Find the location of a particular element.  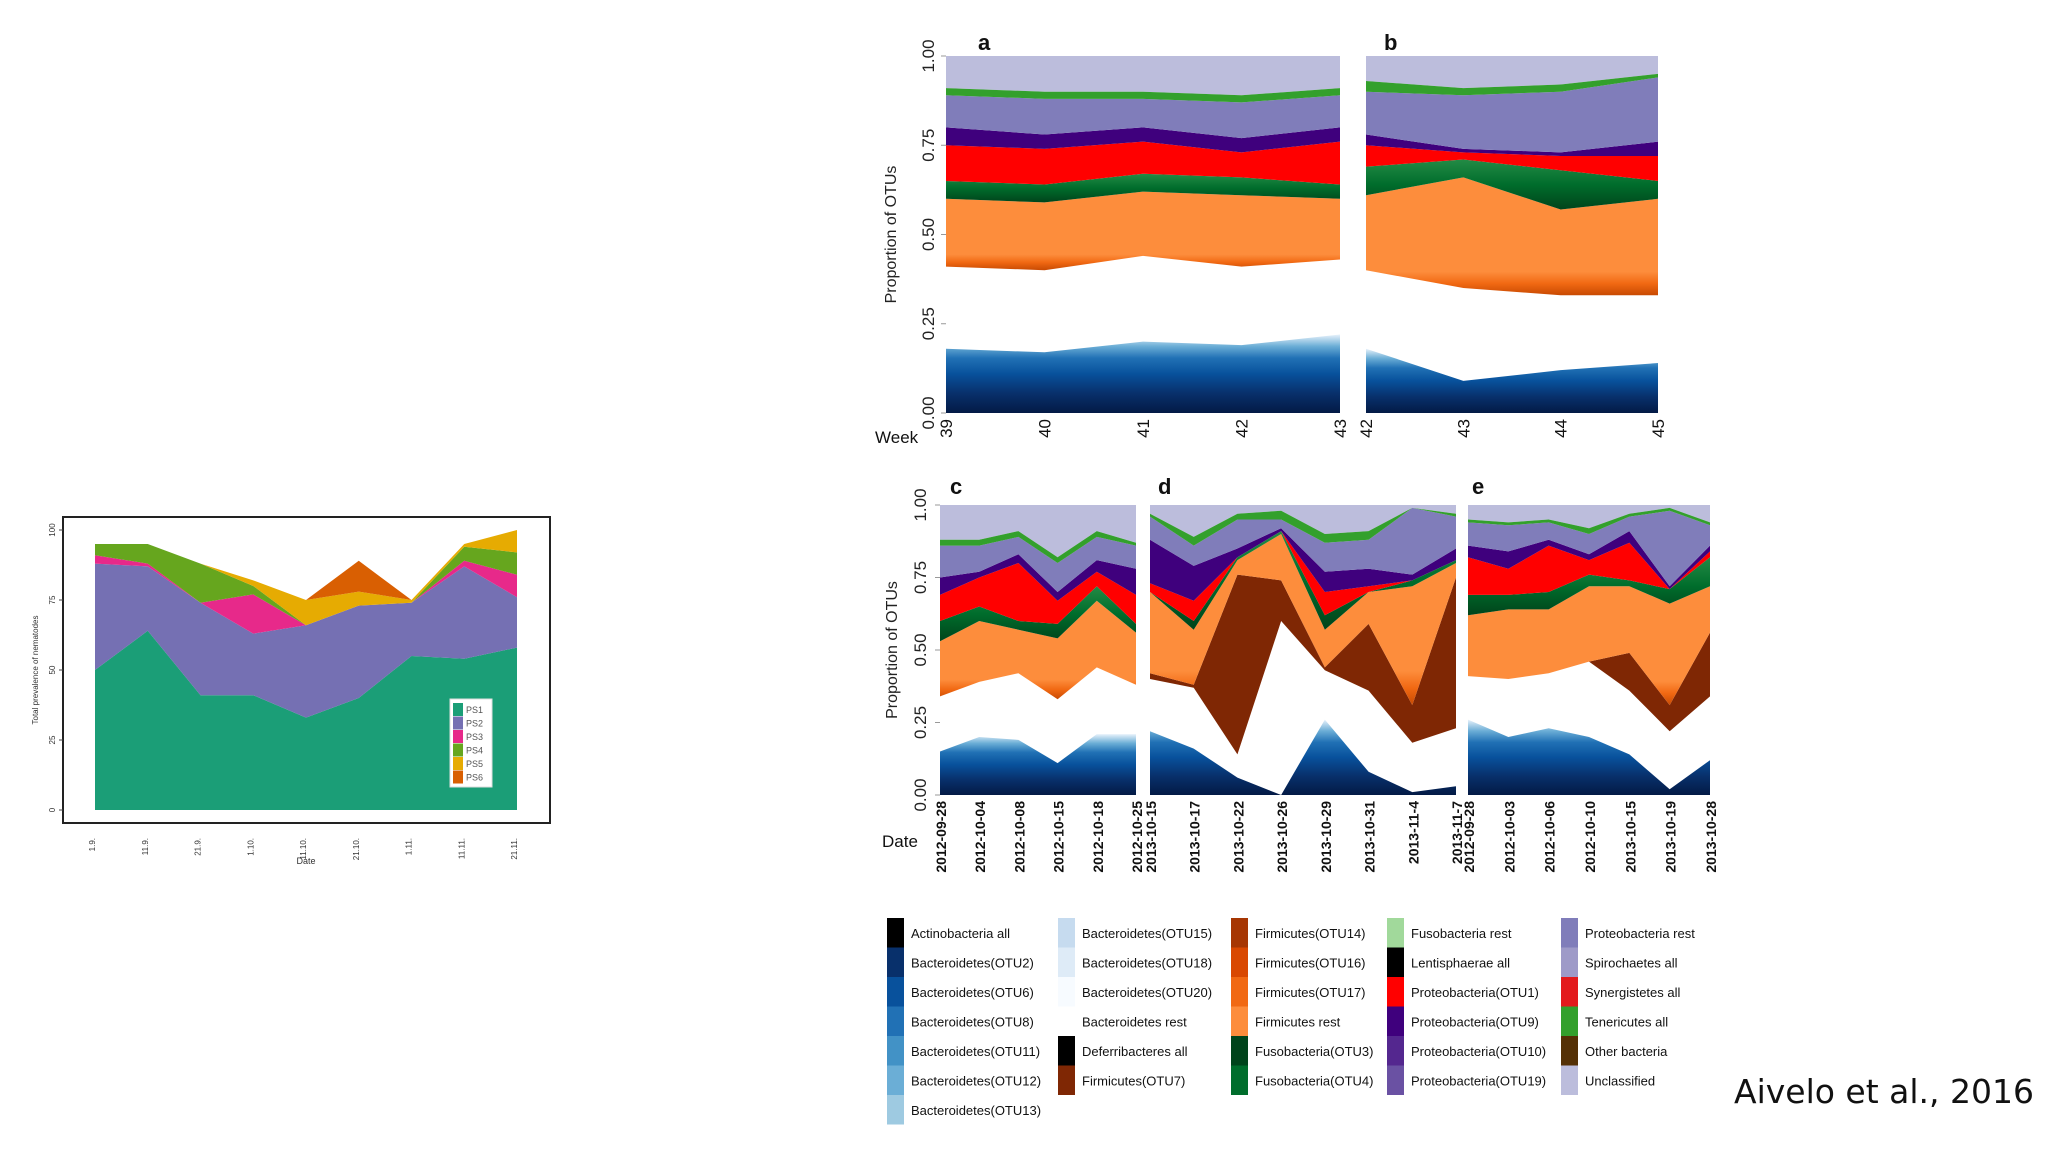

legend-label: Firmicutes(OTU16) is located at coordinates (1310, 963).